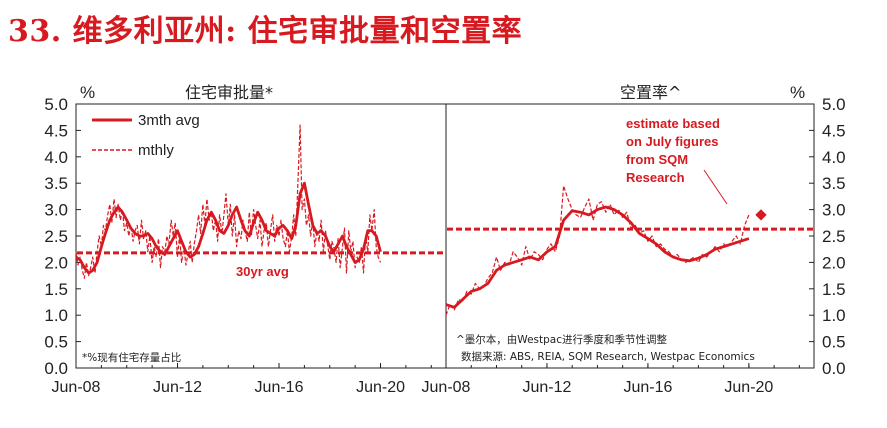  What do you see at coordinates (561, 339) in the screenshot?
I see `right-note-1: ^墨尔本，由Westpac进行季度和季节性调整` at bounding box center [561, 339].